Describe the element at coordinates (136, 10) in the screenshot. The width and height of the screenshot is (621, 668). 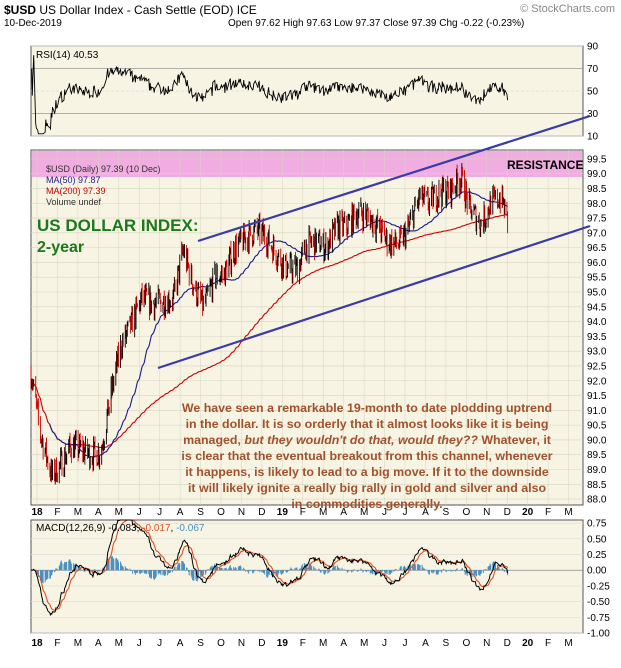
I see `index-name: US Dollar Index - Cash Settle (EOD)` at that location.